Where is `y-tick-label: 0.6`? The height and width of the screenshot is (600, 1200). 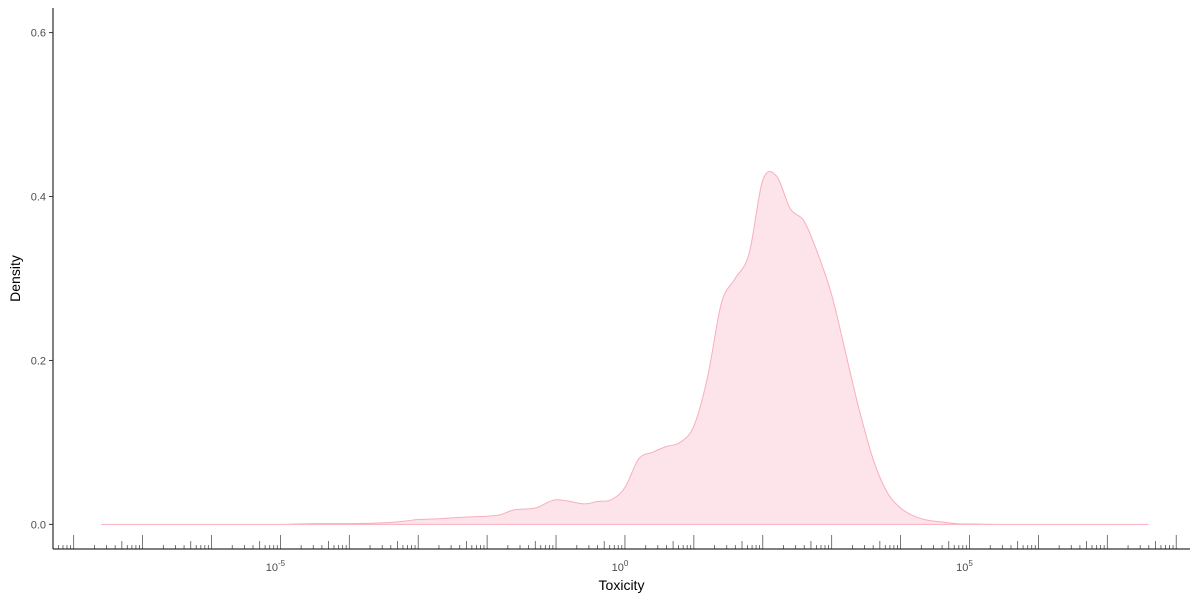 y-tick-label: 0.6 is located at coordinates (38, 34).